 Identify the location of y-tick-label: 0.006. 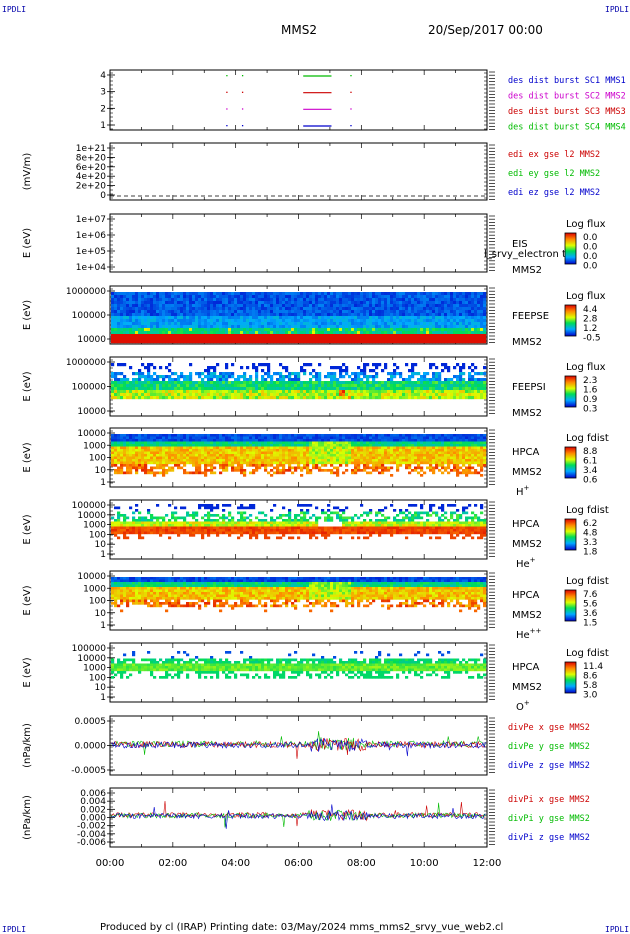
(93, 794).